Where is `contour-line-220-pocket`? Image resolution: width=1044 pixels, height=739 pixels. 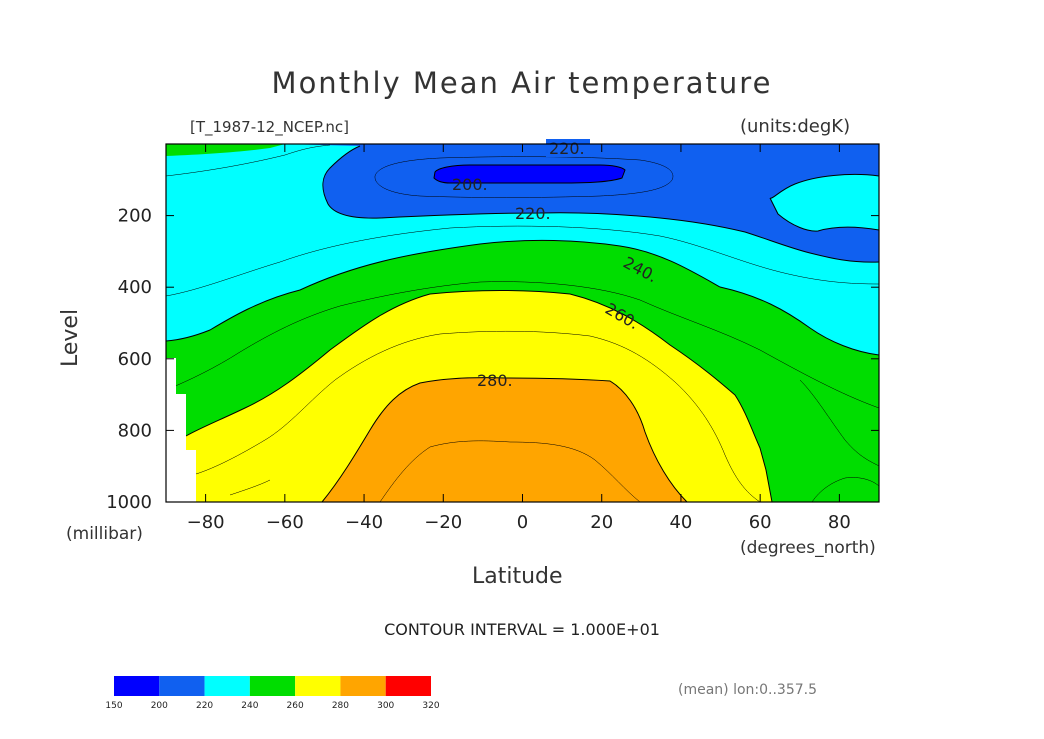 contour-line-220-pocket is located at coordinates (824, 202).